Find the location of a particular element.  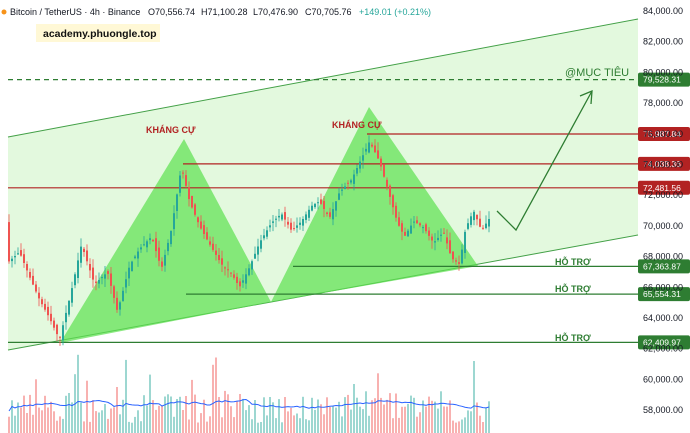

symbol-icon is located at coordinates (4, 12).